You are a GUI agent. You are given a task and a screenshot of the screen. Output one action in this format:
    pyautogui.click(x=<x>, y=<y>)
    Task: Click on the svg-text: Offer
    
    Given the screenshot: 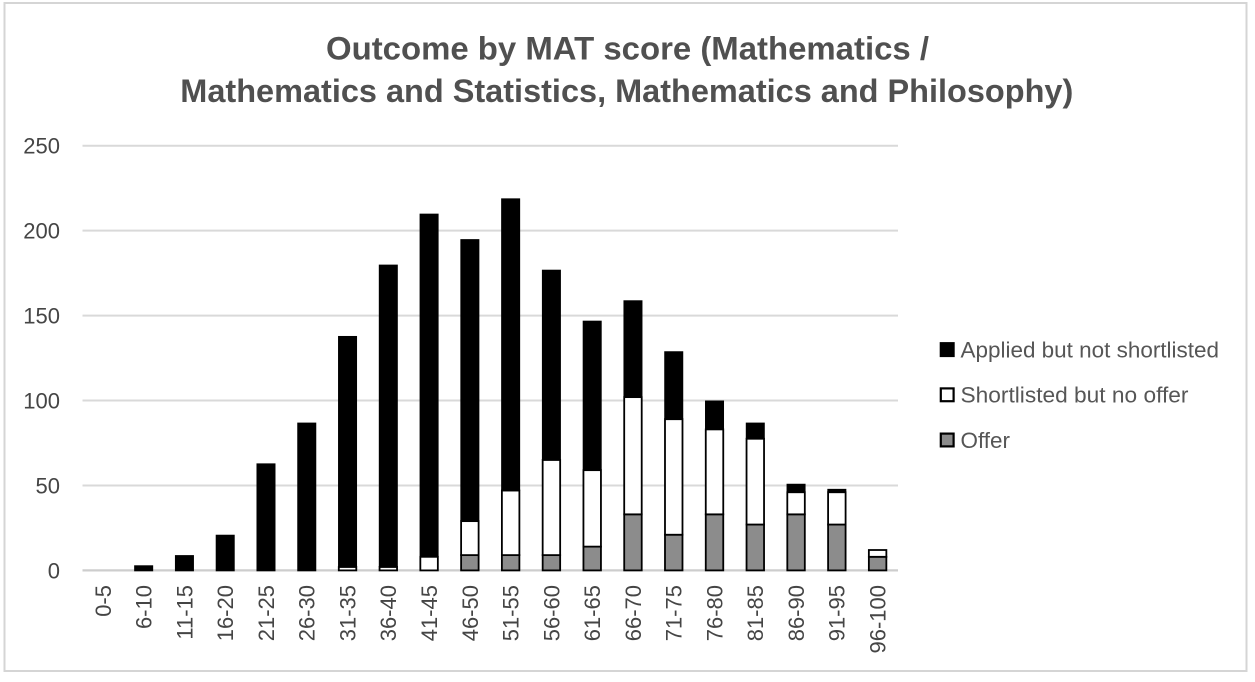 What is the action you would take?
    pyautogui.click(x=986, y=440)
    